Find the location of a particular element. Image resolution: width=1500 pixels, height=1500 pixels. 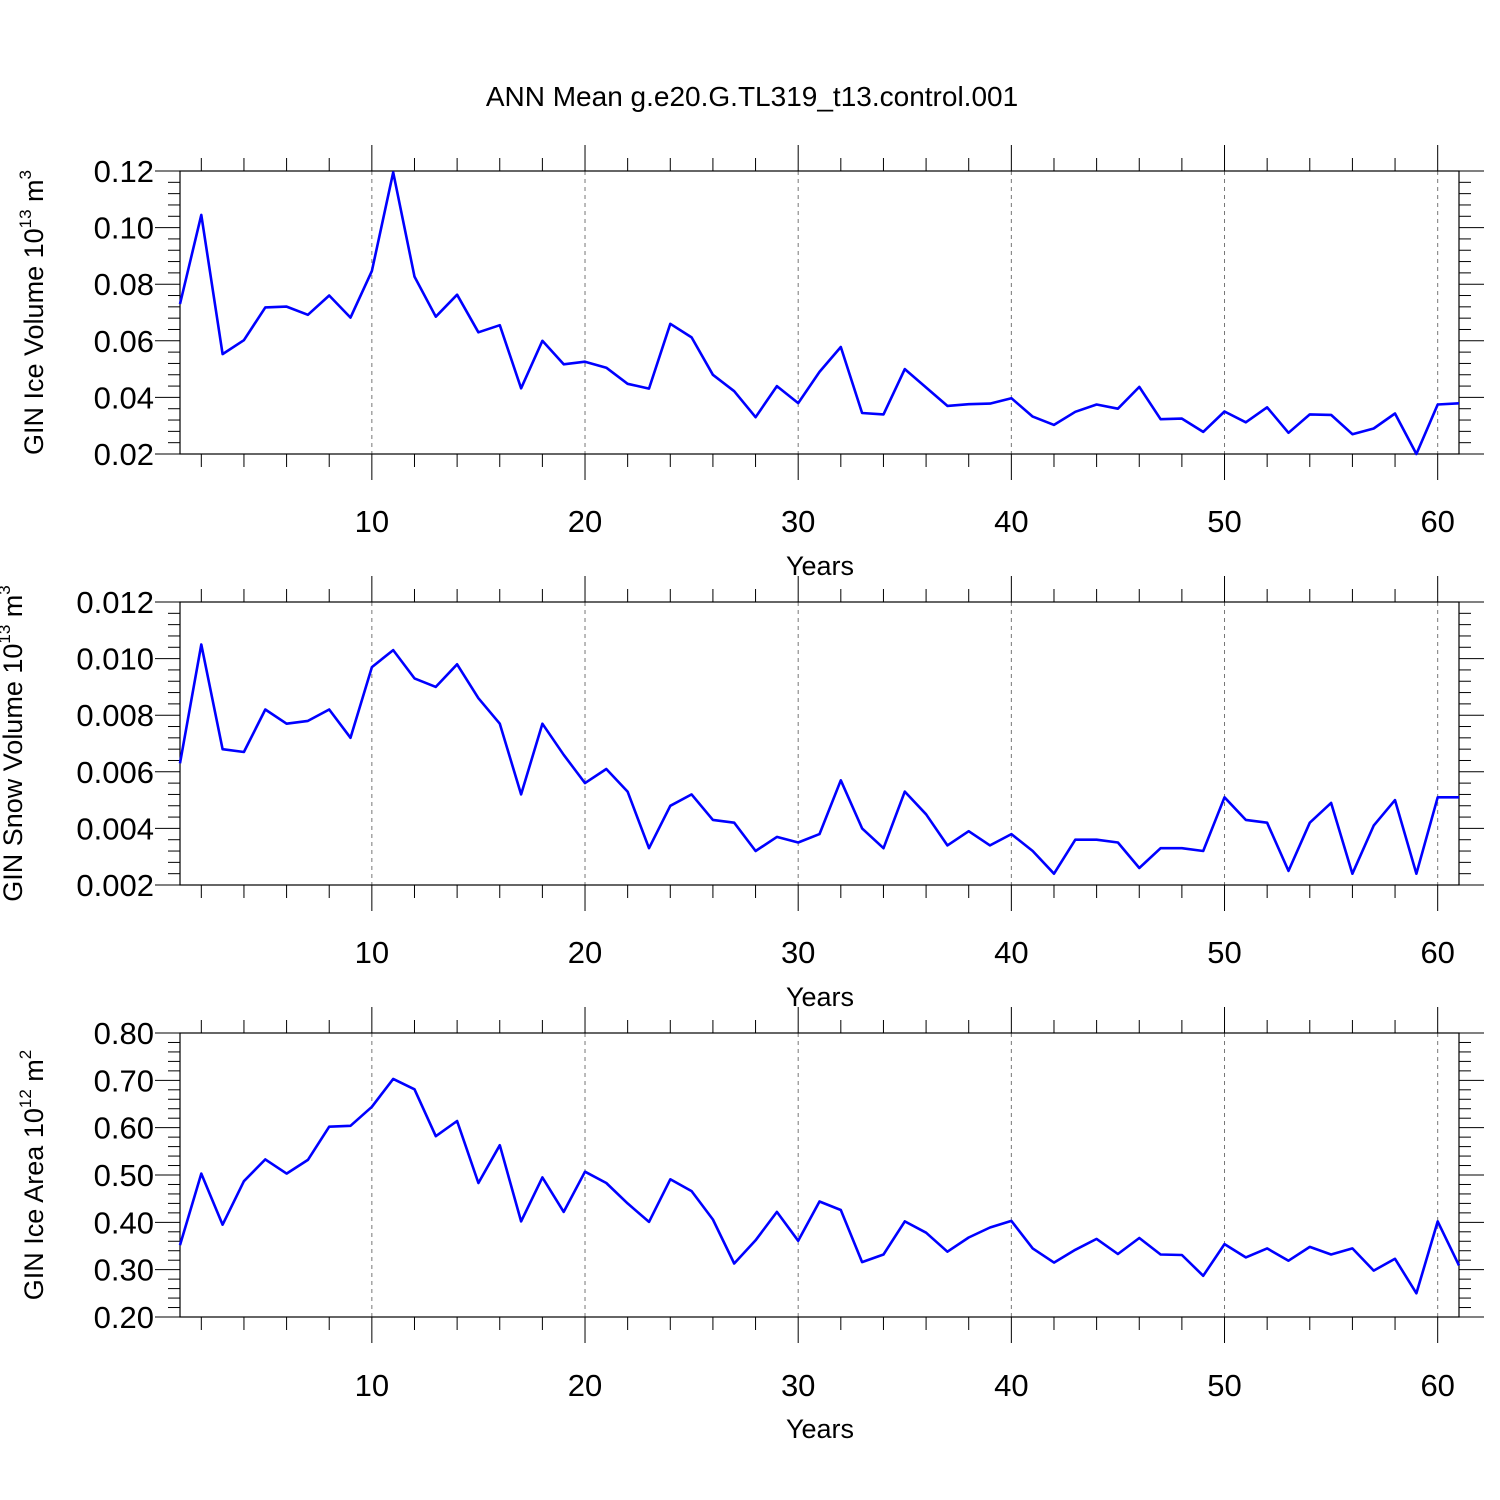

y-tick-label: 0.012 is located at coordinates (115, 602).